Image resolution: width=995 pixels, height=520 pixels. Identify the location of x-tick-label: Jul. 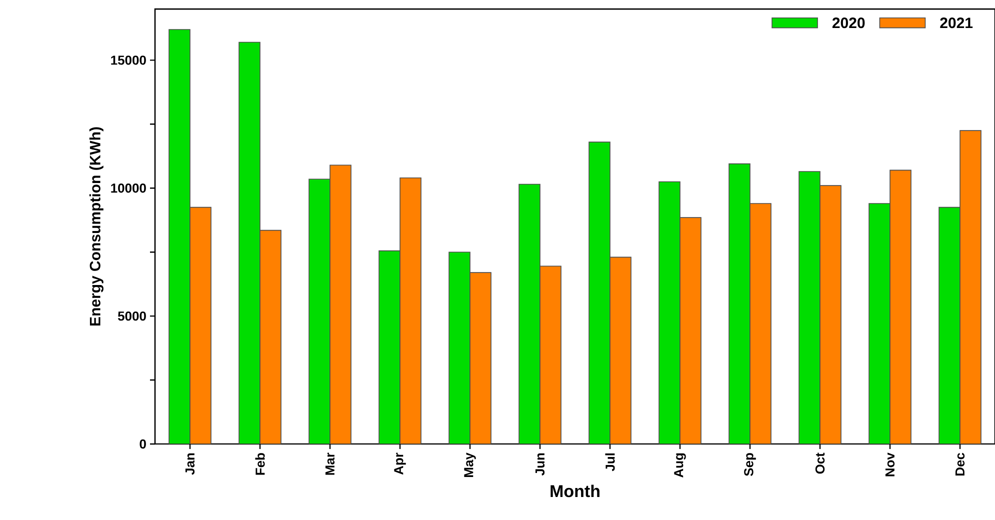
(610, 462).